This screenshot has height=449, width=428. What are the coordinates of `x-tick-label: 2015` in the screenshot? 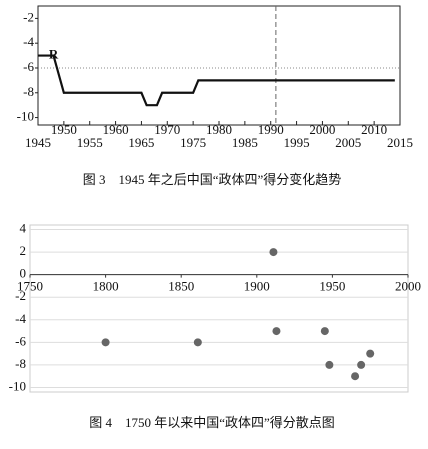 It's located at (400, 142).